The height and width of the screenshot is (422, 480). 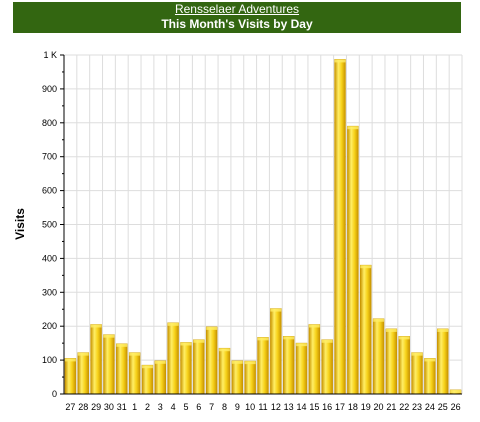 I want to click on y-tick-label: 0, so click(x=54, y=394).